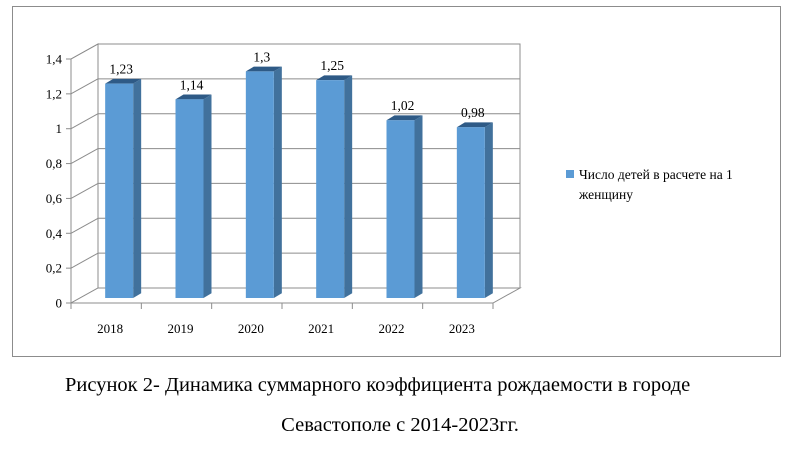 Image resolution: width=800 pixels, height=456 pixels. I want to click on y-tick-label: 0,6, so click(54, 198).